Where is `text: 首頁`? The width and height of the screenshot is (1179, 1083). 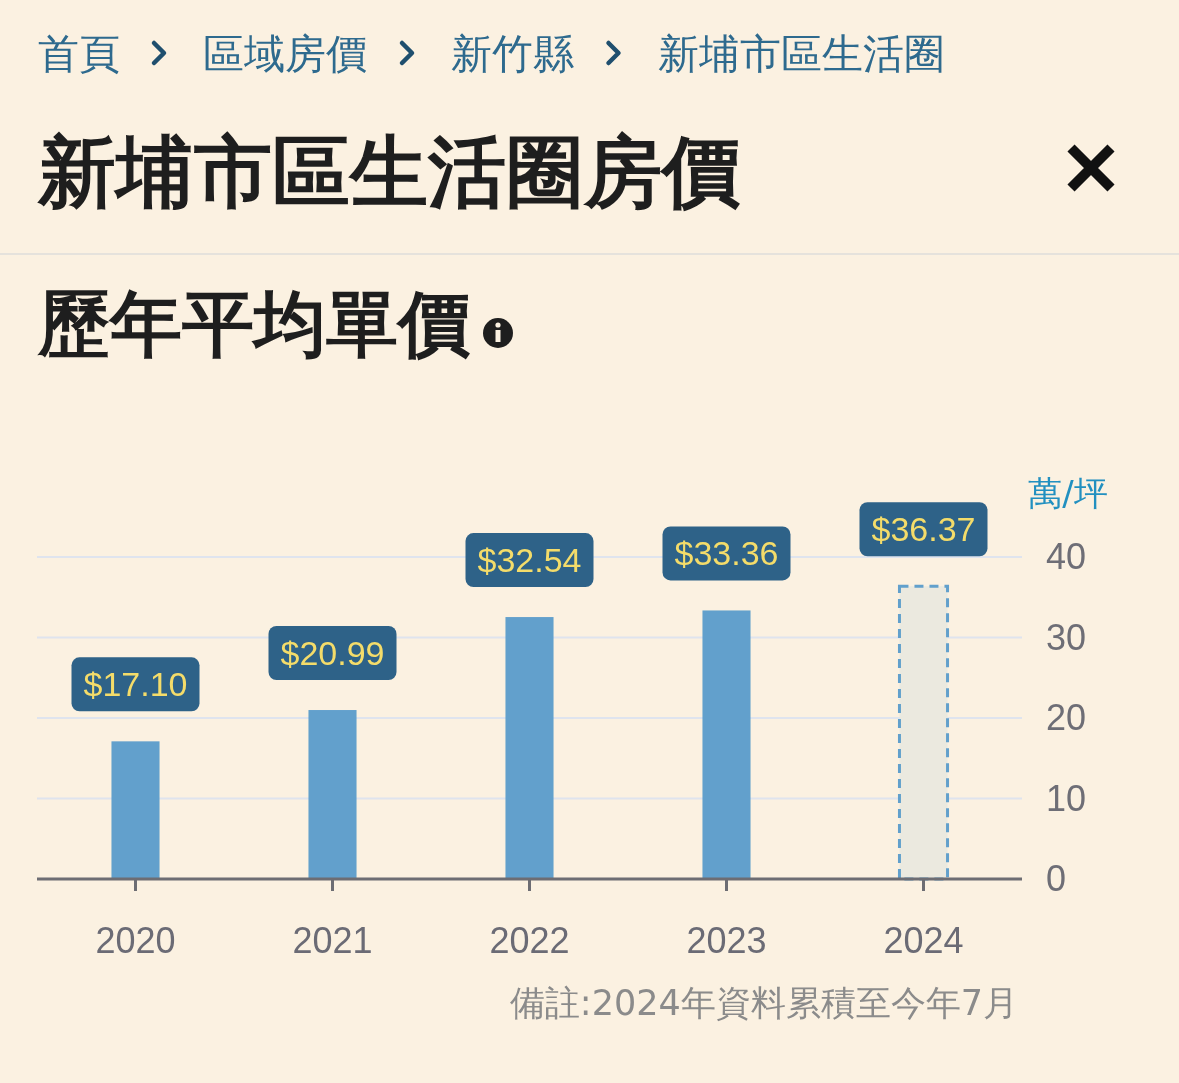 text: 首頁 is located at coordinates (79, 54).